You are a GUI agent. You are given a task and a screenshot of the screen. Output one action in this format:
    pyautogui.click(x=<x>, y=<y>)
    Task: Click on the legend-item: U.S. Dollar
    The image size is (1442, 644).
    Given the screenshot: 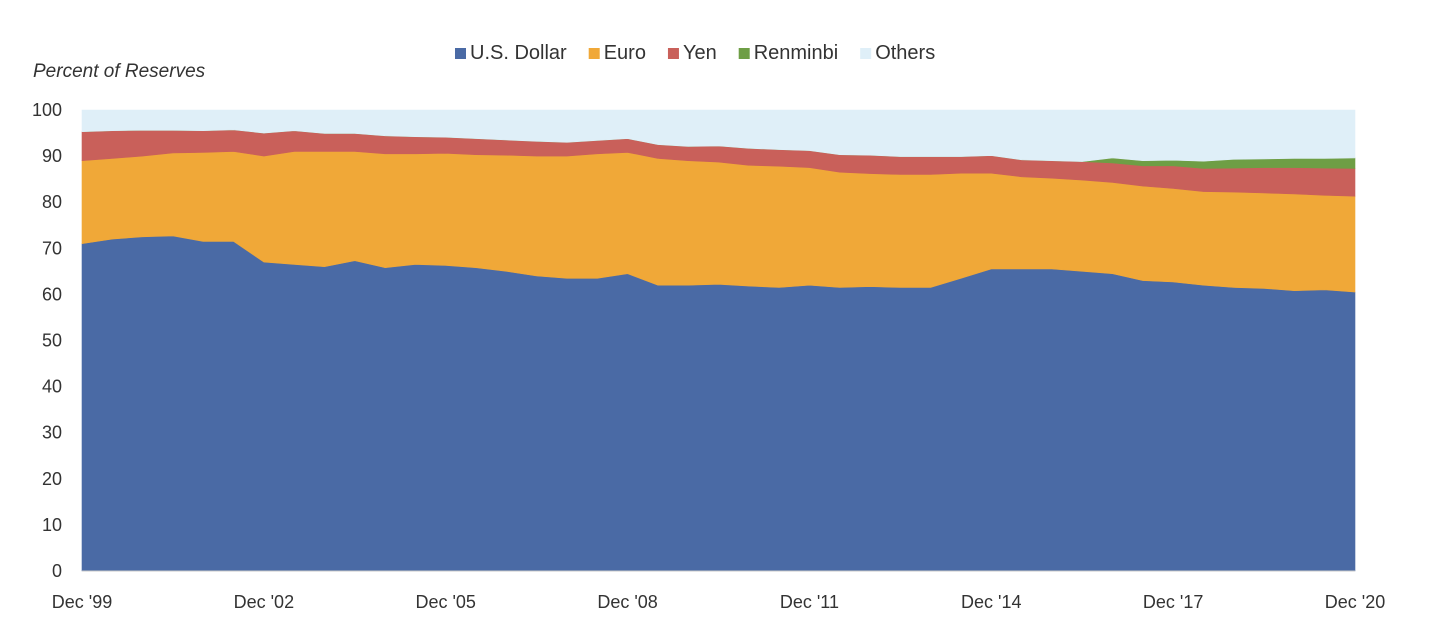 What is the action you would take?
    pyautogui.click(x=511, y=53)
    